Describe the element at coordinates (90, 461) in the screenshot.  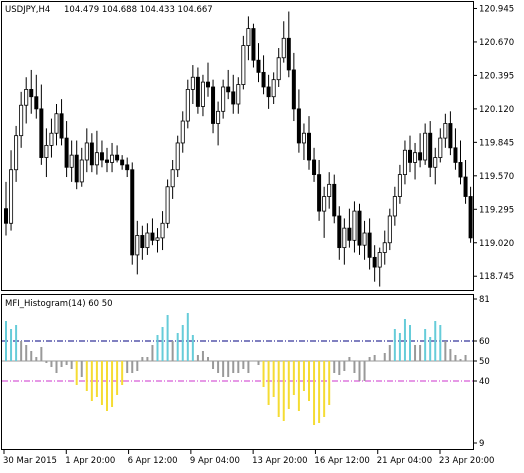
I see `time-tick-label: 1 Apr 20:00` at that location.